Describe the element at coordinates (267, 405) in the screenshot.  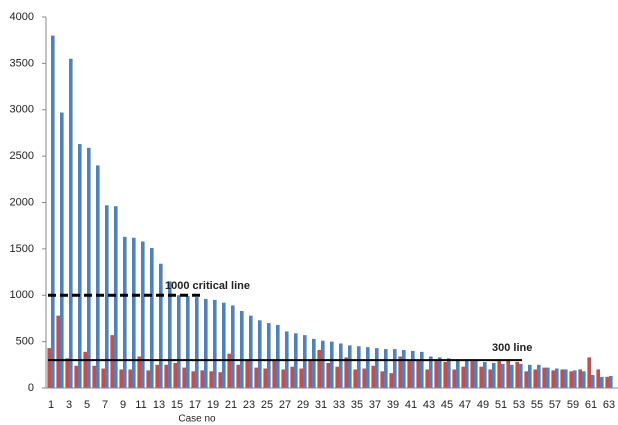
I see `x-tick-label: 25` at that location.